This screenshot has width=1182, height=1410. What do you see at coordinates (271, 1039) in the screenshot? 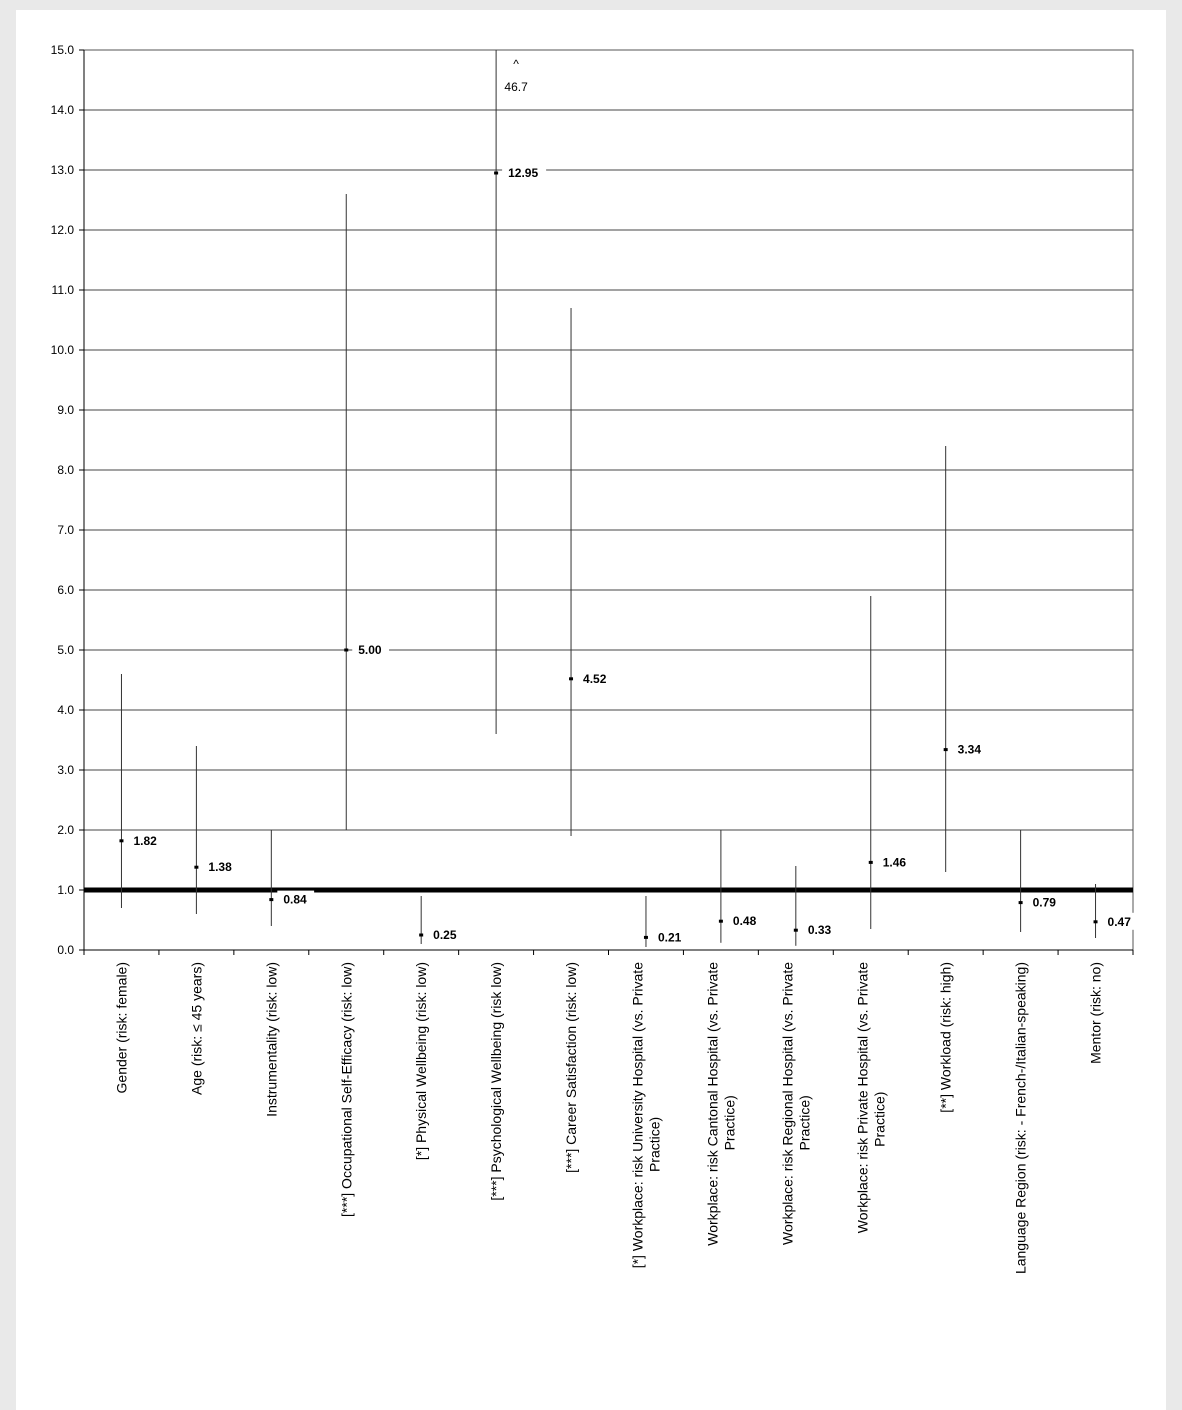
I see `category-label: Instrumentality (risk: low)` at bounding box center [271, 1039].